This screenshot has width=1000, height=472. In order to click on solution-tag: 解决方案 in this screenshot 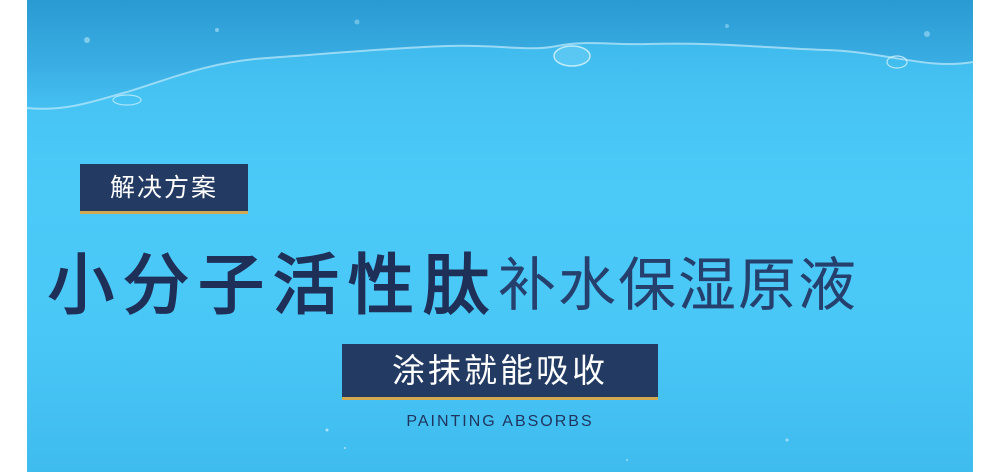, I will do `click(164, 187)`.